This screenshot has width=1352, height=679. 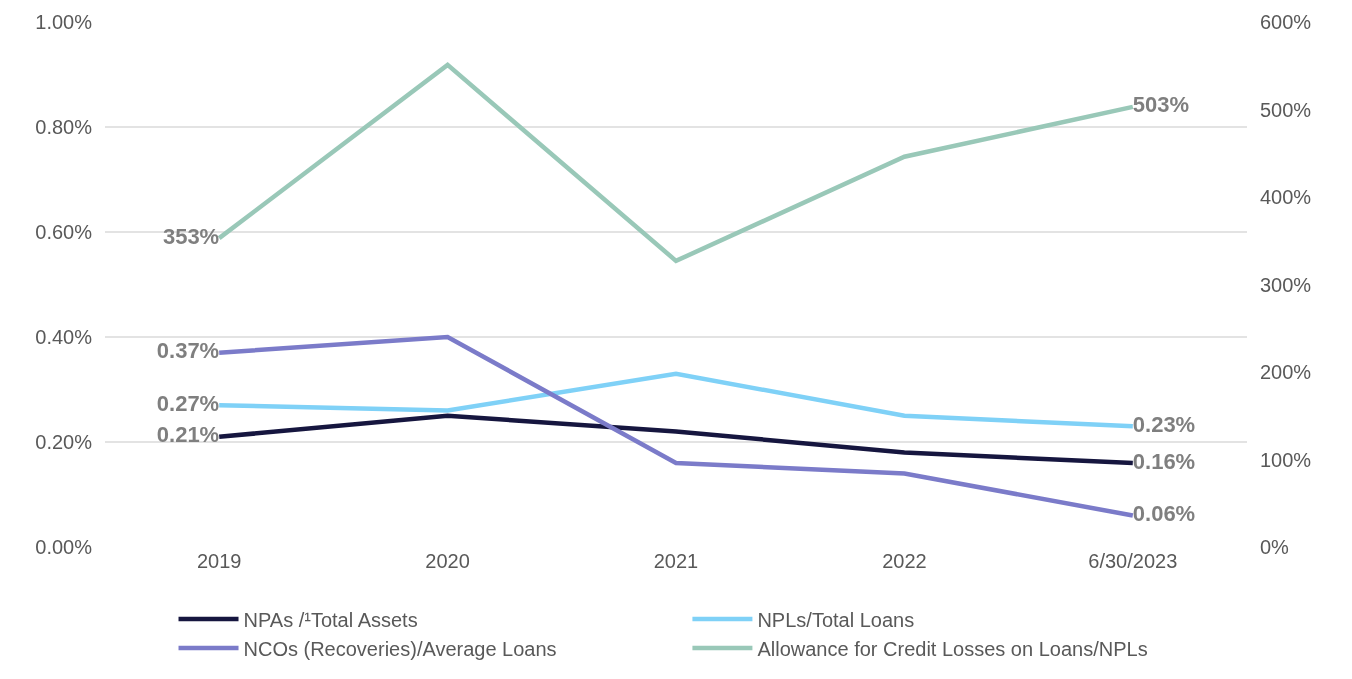 What do you see at coordinates (188, 403) in the screenshot?
I see `data-label: 0.27%` at bounding box center [188, 403].